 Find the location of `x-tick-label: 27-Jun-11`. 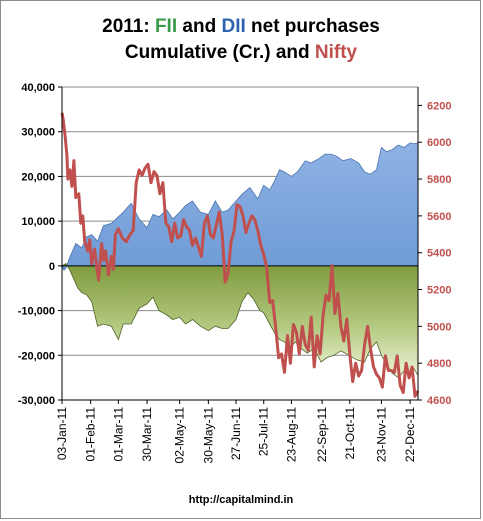

x-tick-label: 27-Jun-11 is located at coordinates (236, 433).